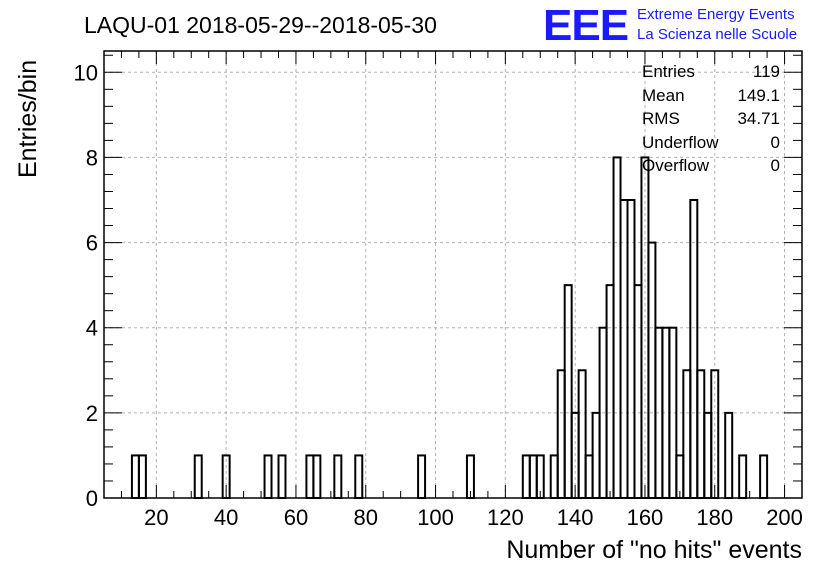  What do you see at coordinates (296, 517) in the screenshot?
I see `x-tick-label: 60` at bounding box center [296, 517].